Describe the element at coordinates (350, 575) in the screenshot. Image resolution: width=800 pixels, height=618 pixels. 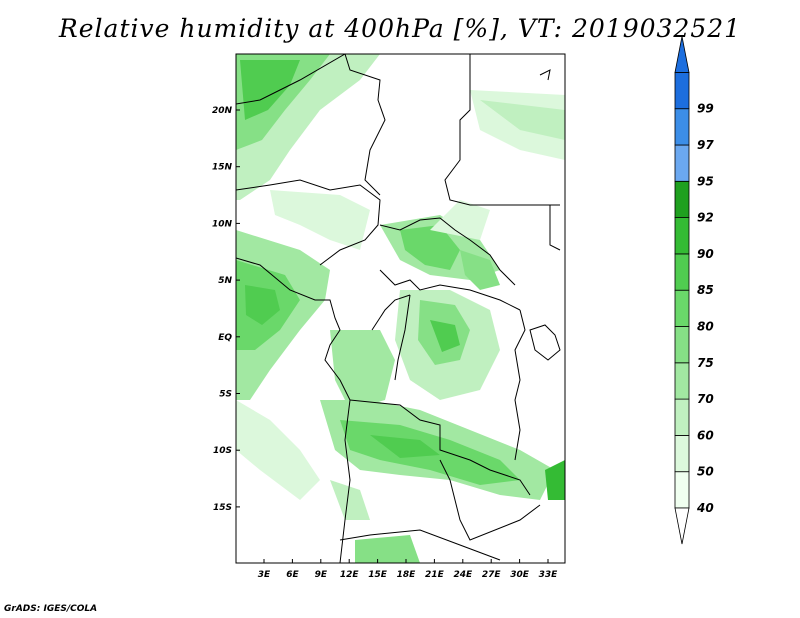
I see `lon-tick-label: 12E` at that location.